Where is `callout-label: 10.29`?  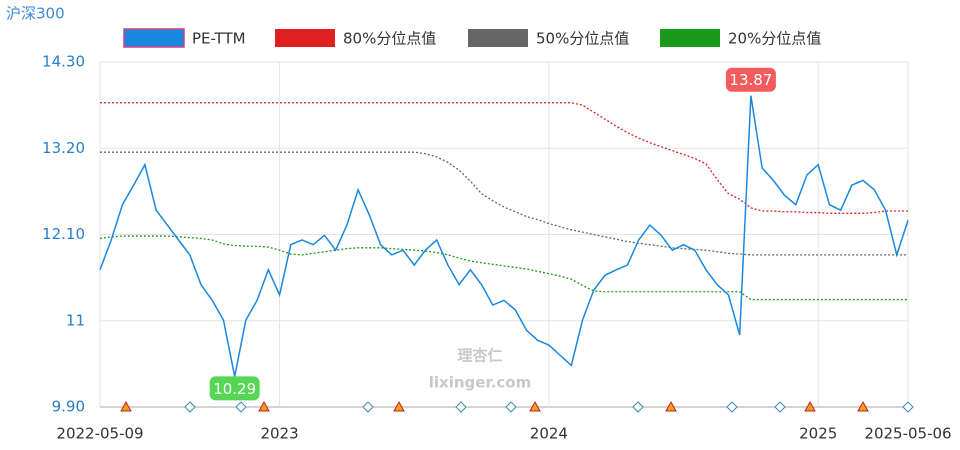
callout-label: 10.29 is located at coordinates (234, 389).